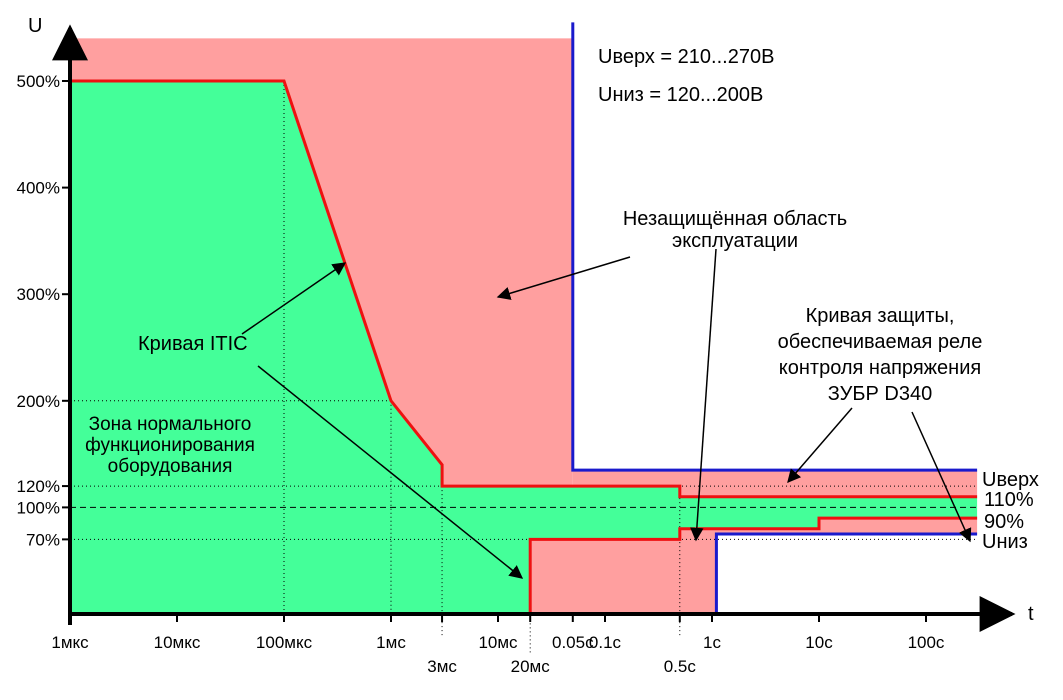  Describe the element at coordinates (1010, 480) in the screenshot. I see `right-label-uupper: Uверх` at that location.